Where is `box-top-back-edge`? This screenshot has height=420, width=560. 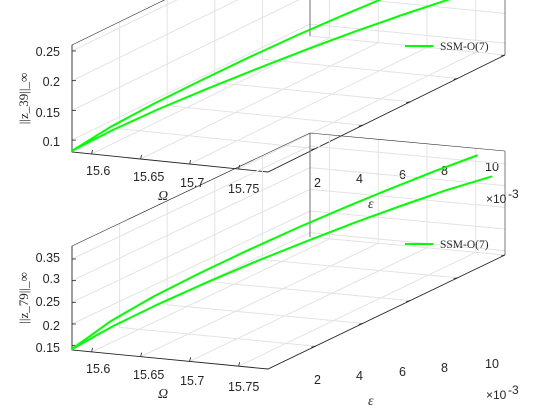 box-top-back-edge is located at coordinates (118, 23).